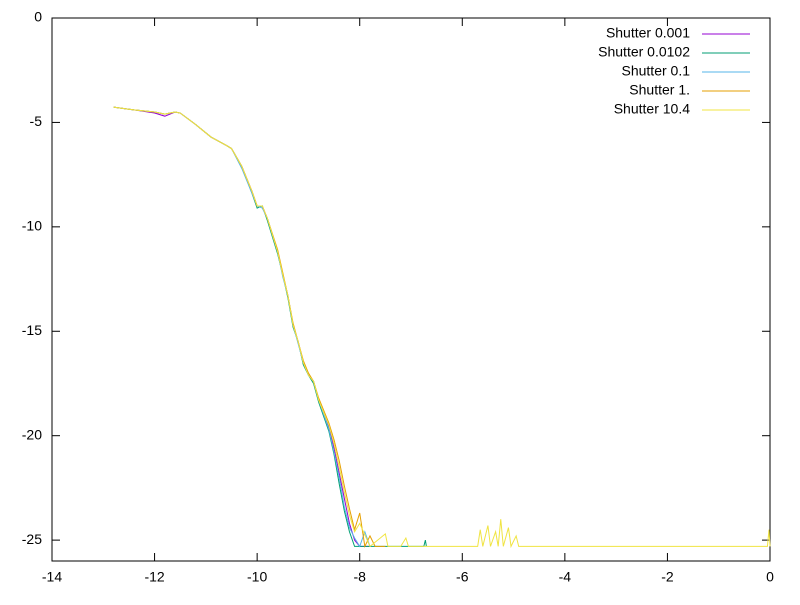 The height and width of the screenshot is (605, 800). I want to click on y-tick-label: -5, so click(36, 121).